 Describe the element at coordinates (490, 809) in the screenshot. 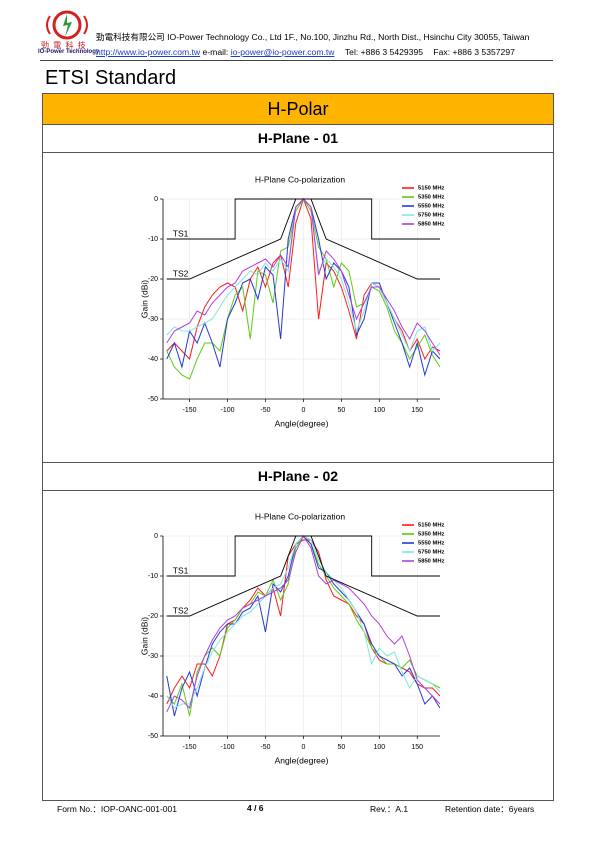

I see `footer-retention: Retention date：6years` at that location.